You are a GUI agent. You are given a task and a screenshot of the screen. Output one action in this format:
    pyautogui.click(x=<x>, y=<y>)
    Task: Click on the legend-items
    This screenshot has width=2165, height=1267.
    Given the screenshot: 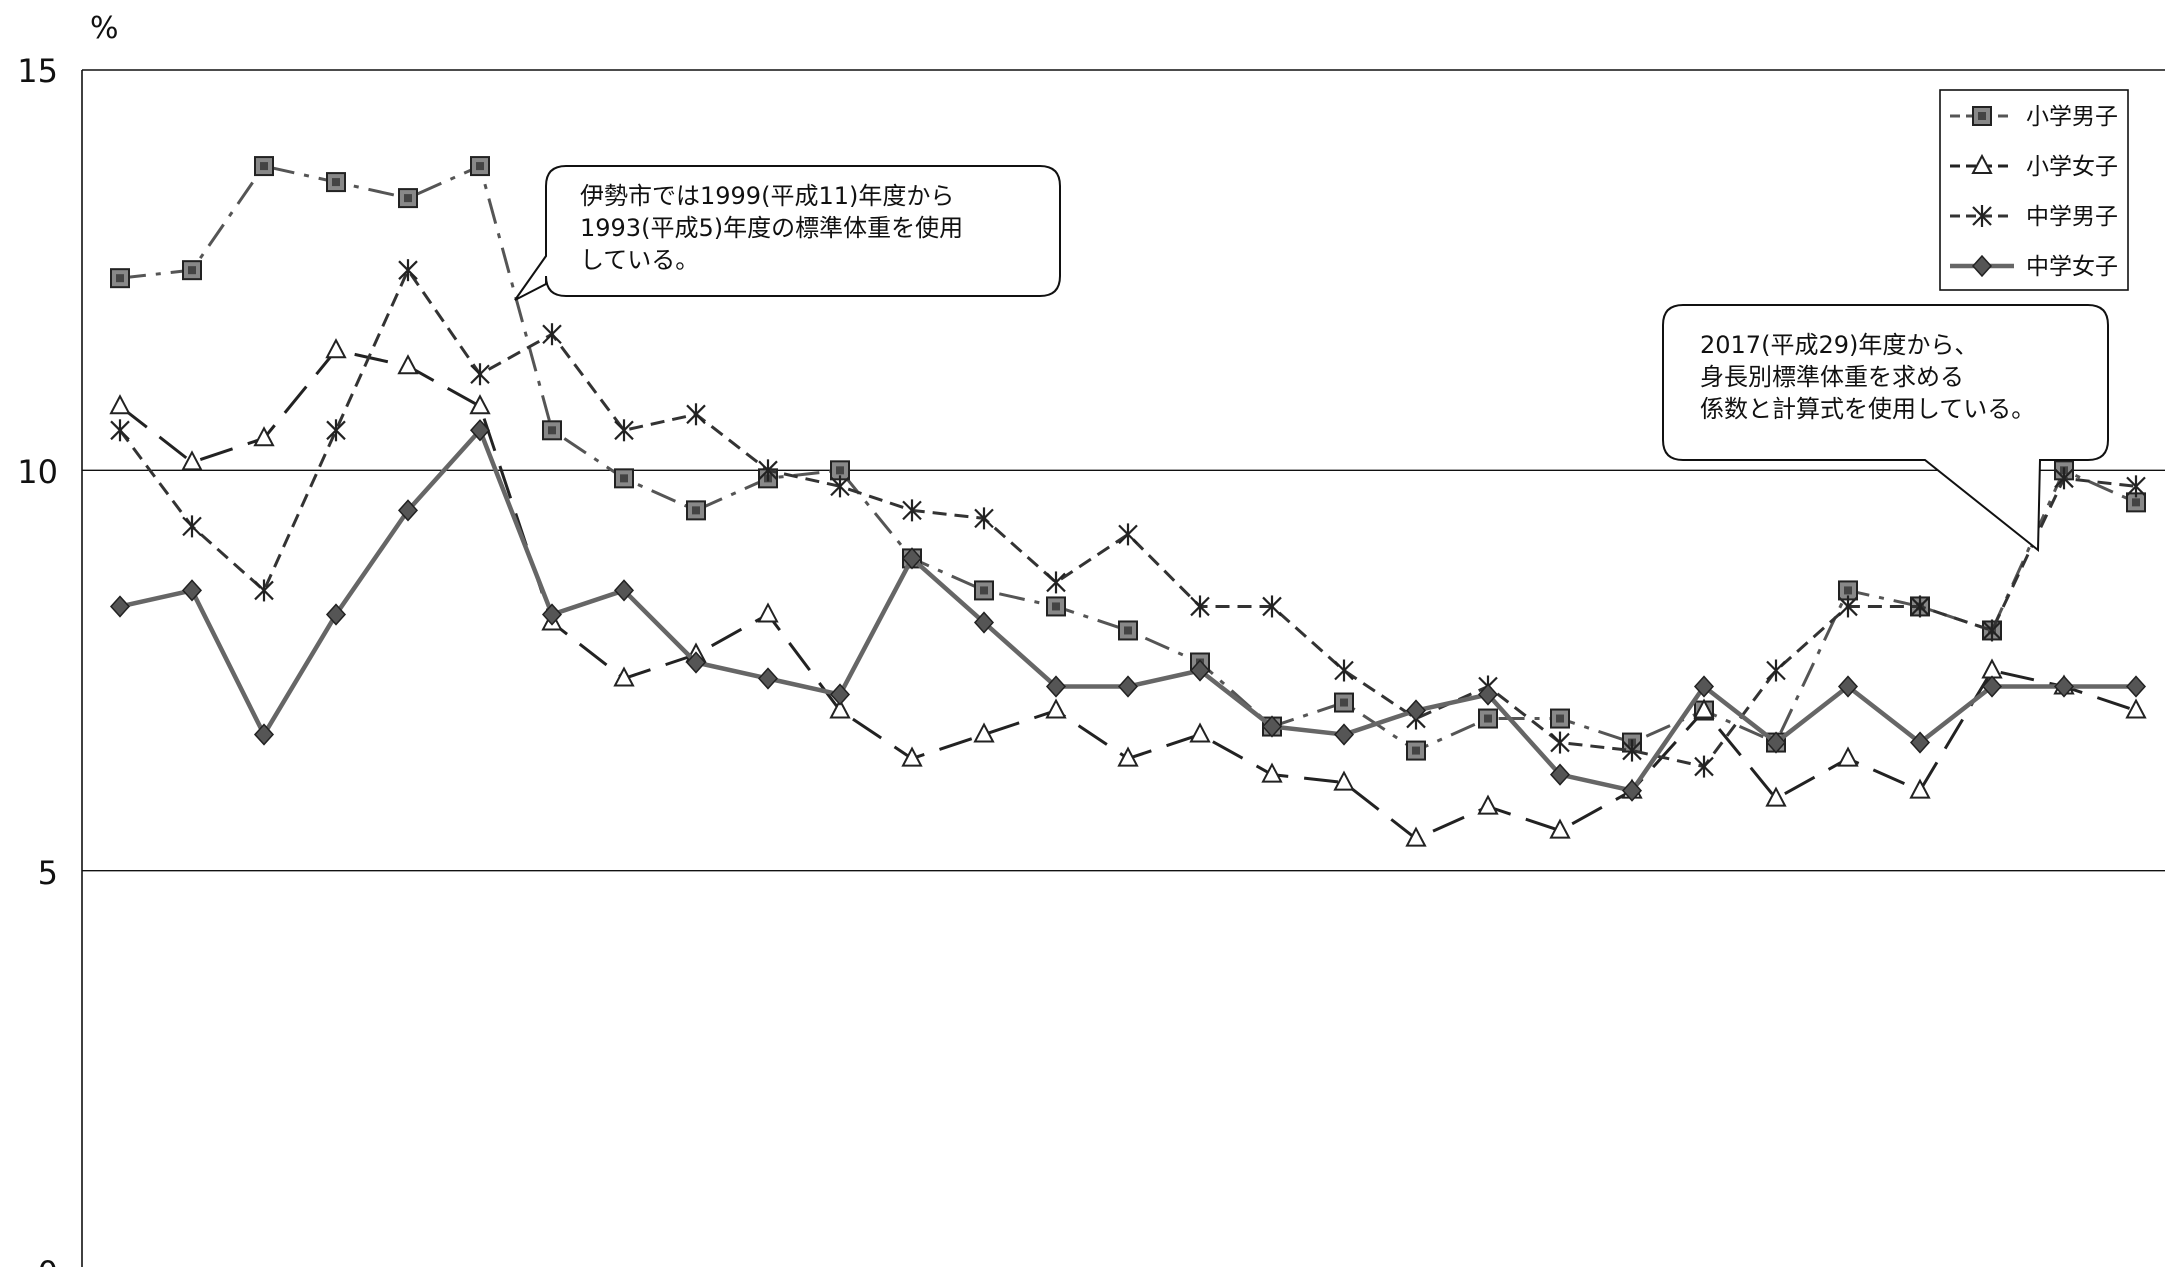 What is the action you would take?
    pyautogui.click(x=1982, y=192)
    